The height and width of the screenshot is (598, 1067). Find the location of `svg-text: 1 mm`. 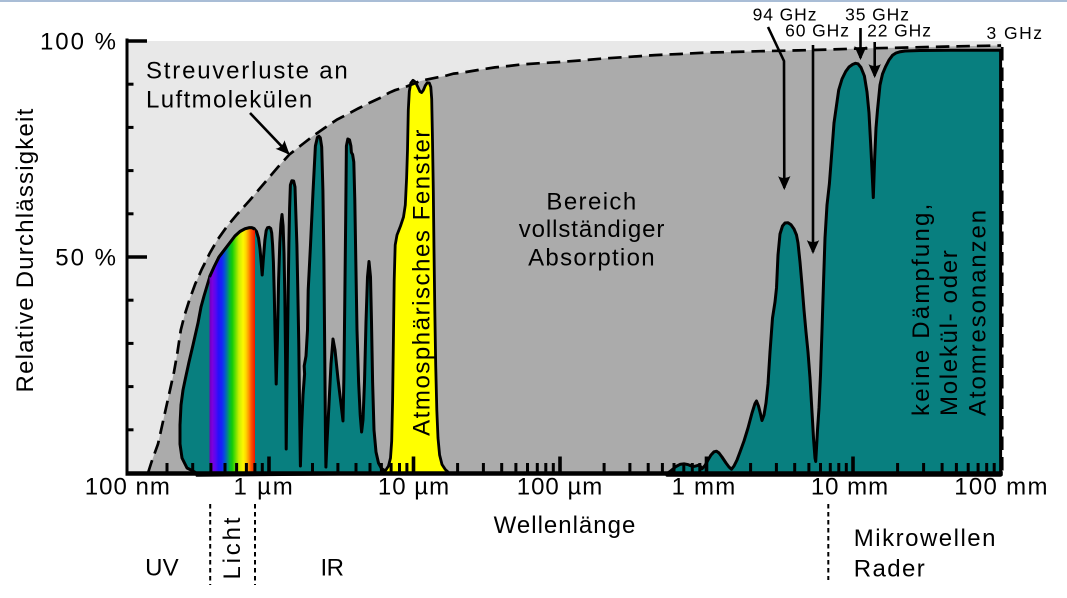

svg-text: 1 mm is located at coordinates (704, 487).